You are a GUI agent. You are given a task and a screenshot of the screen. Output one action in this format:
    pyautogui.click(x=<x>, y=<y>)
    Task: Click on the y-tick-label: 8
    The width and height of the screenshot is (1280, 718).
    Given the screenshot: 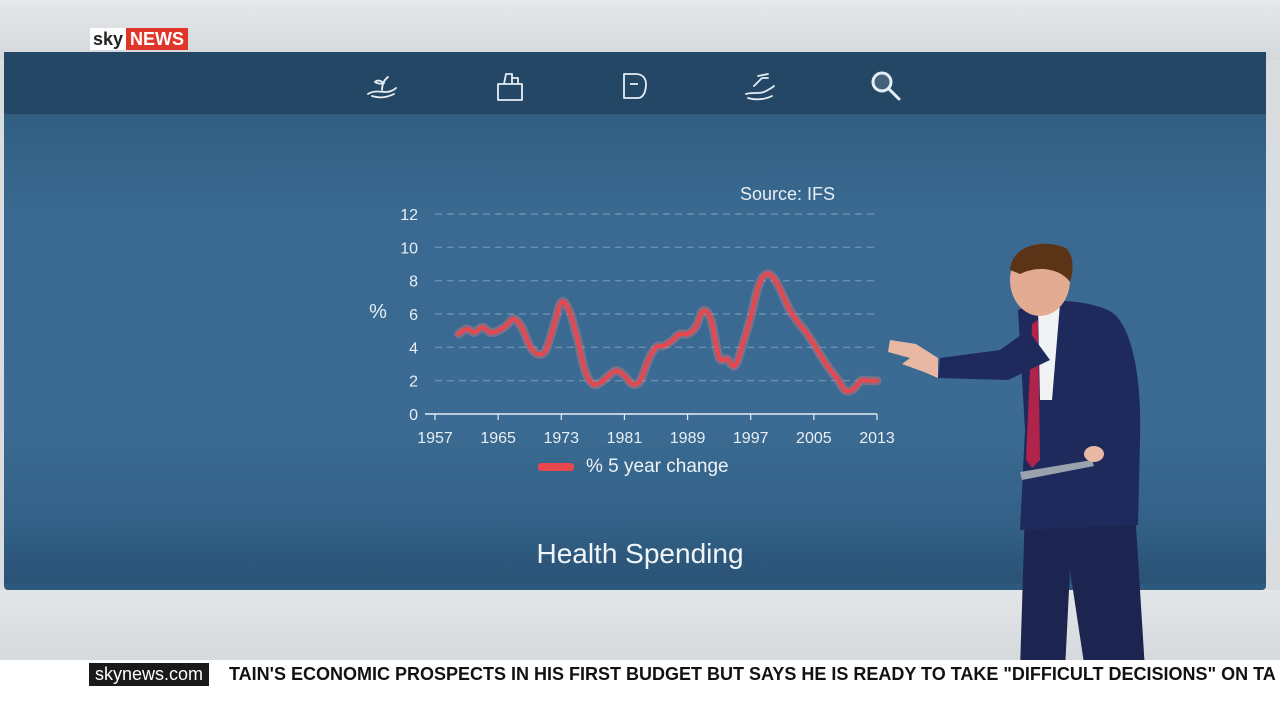 What is the action you would take?
    pyautogui.click(x=413, y=282)
    